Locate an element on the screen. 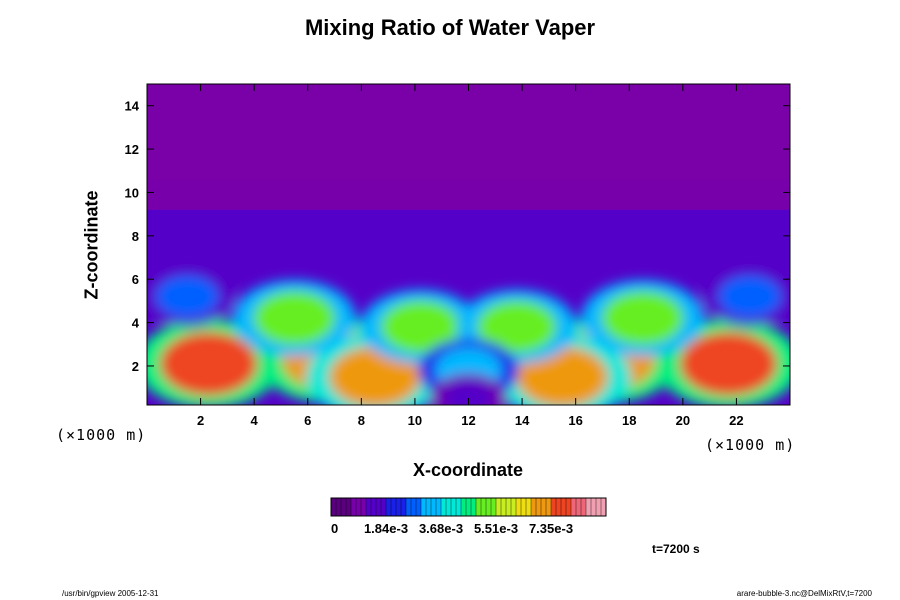  footer-right: arare-bubble-3.nc@DelMixRtV,t=7200 is located at coordinates (804, 593).